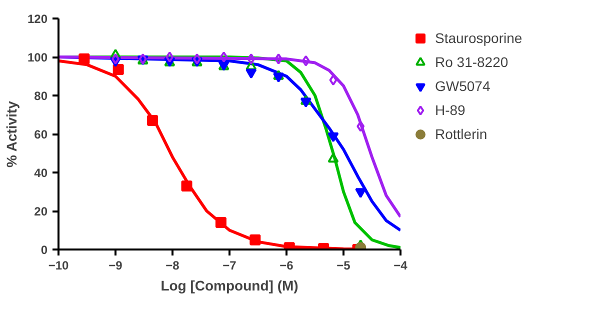  Describe the element at coordinates (478, 38) in the screenshot. I see `legend-label: Staurosporine` at that location.